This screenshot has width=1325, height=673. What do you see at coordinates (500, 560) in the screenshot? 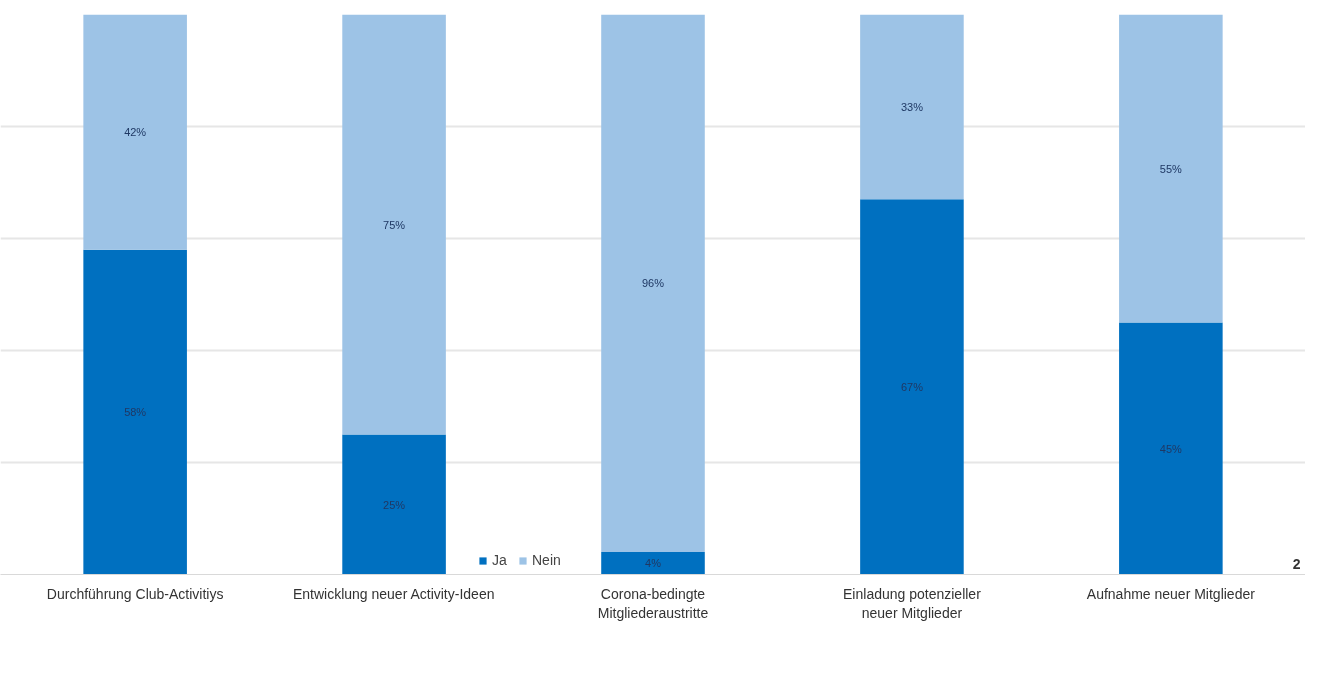
I see `legend-label: Ja` at bounding box center [500, 560].